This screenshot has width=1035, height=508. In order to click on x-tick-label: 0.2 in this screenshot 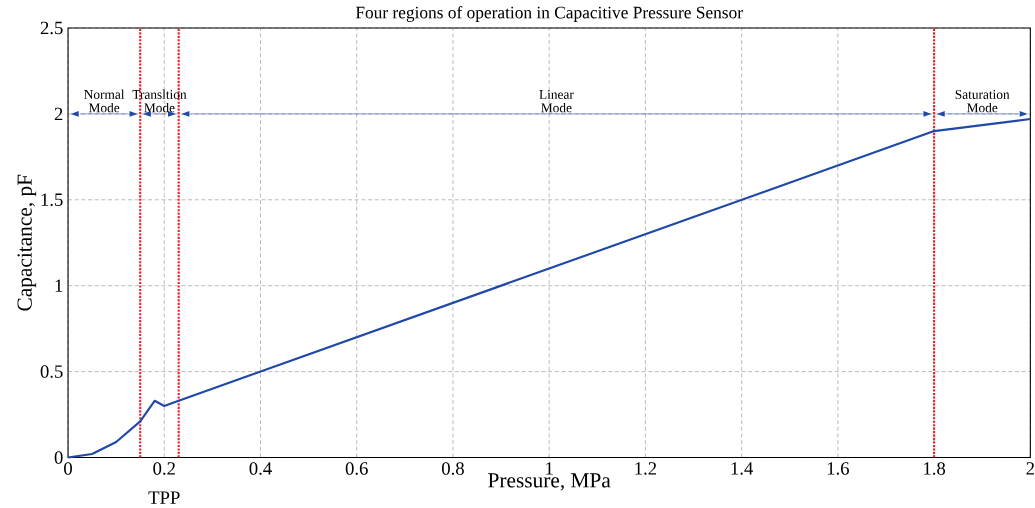, I will do `click(164, 468)`.